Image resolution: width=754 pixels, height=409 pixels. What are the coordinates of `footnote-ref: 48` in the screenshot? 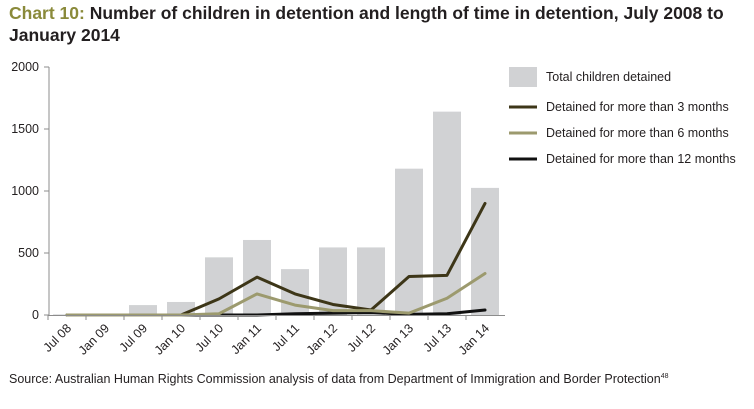 It's located at (664, 376).